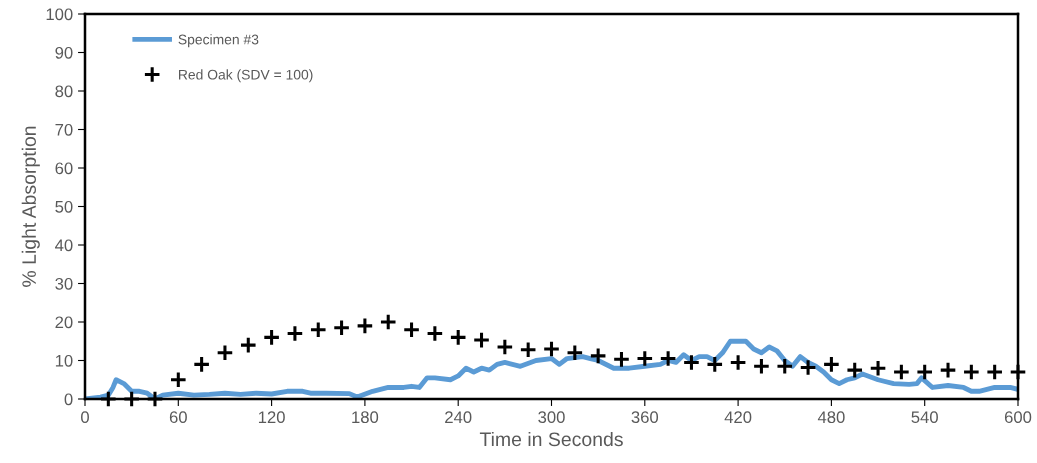 This screenshot has height=463, width=1037. What do you see at coordinates (64, 52) in the screenshot?
I see `y-tick-label: 90` at bounding box center [64, 52].